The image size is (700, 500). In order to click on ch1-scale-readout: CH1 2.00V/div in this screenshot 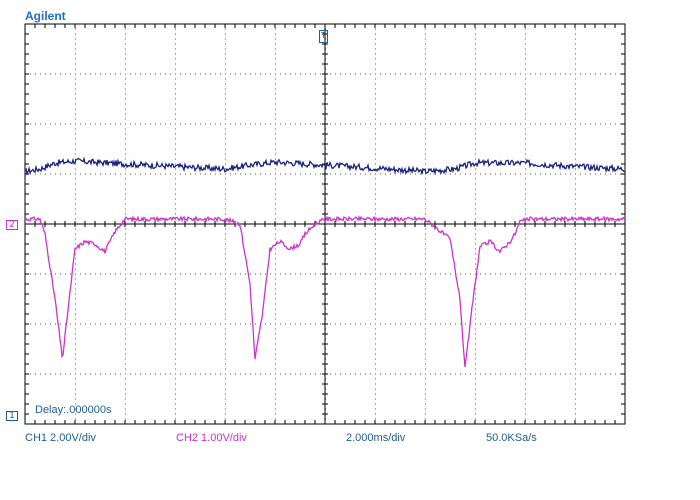, I will do `click(60, 438)`.